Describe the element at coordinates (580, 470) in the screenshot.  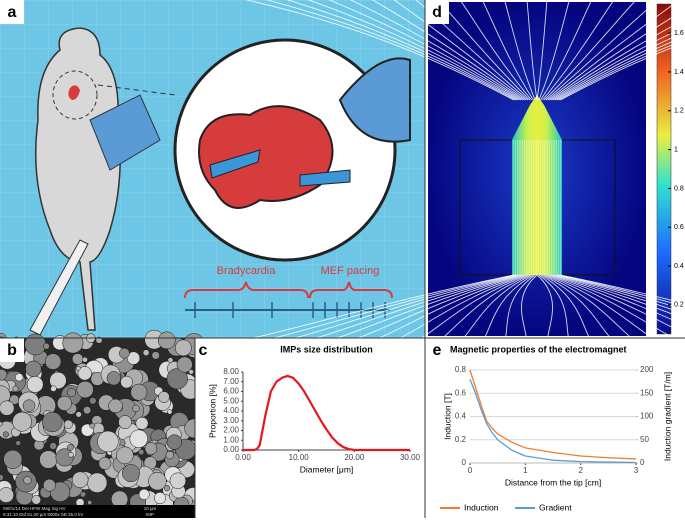
I see `x-tick-label: 2` at that location.